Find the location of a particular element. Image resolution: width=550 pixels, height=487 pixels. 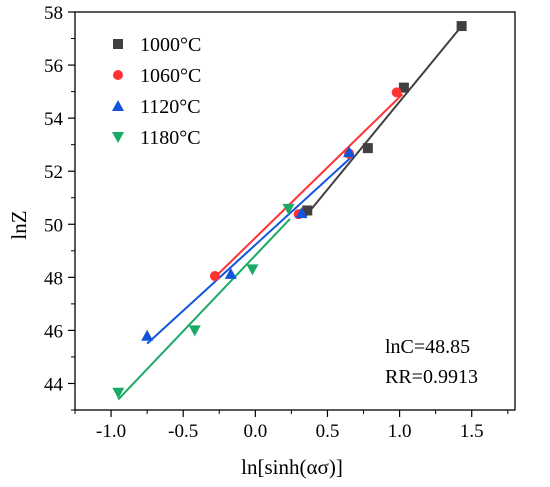

y-tick-label: 48 is located at coordinates (53, 278).